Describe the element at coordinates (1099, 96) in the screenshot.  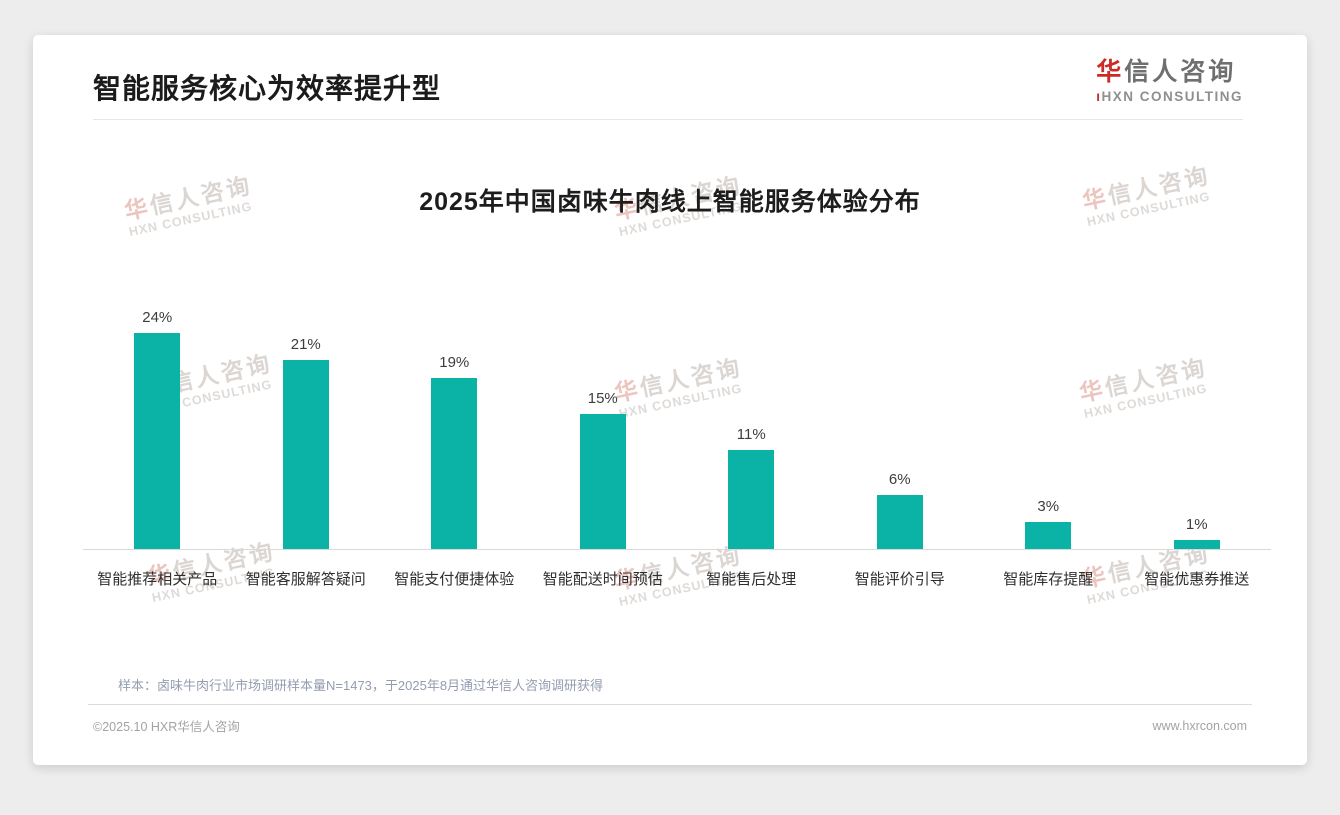
I see `logo-red-mark-icon: ı` at that location.